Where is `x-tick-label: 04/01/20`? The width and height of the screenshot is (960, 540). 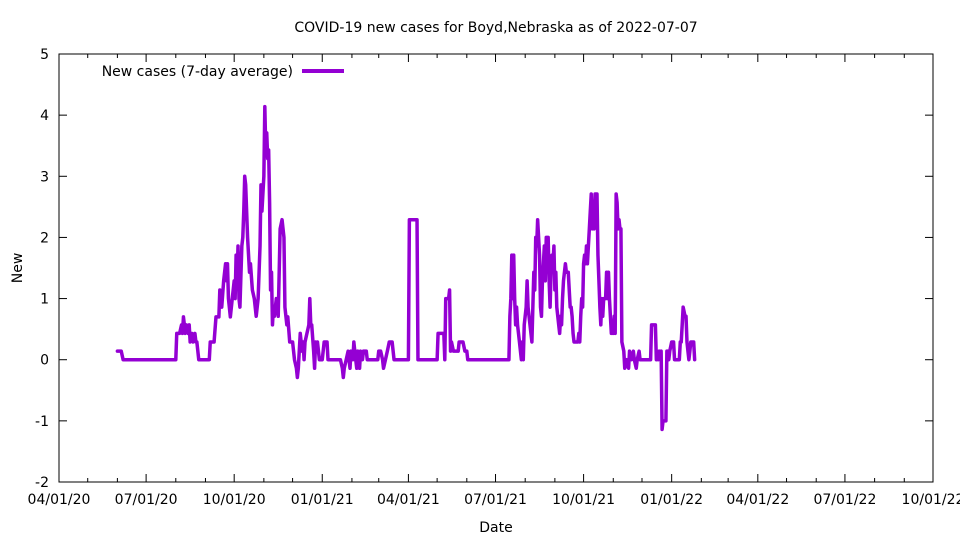
x-tick-label: 04/01/20 is located at coordinates (59, 500).